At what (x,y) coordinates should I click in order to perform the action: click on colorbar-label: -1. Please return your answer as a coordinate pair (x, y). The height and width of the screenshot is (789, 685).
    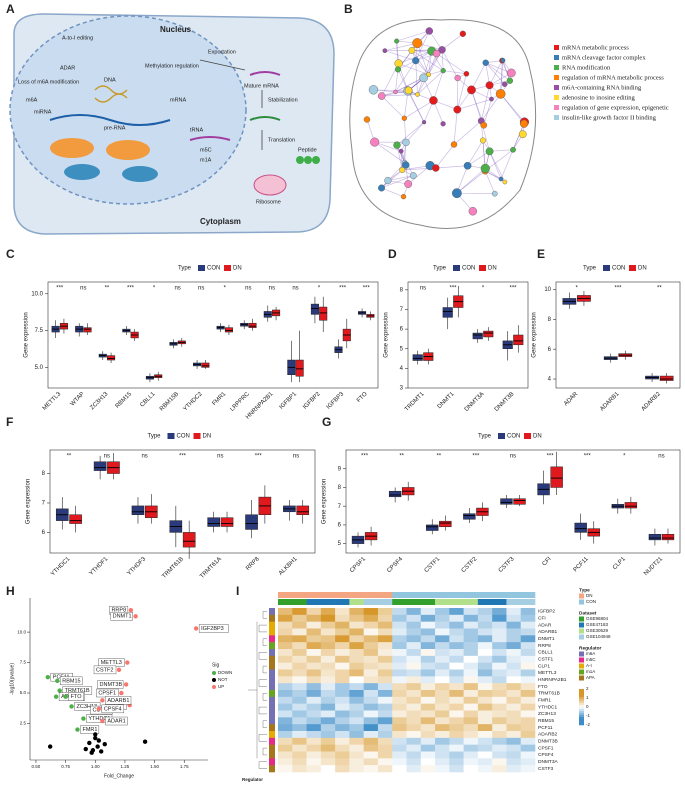
    Looking at the image, I should click on (588, 715).